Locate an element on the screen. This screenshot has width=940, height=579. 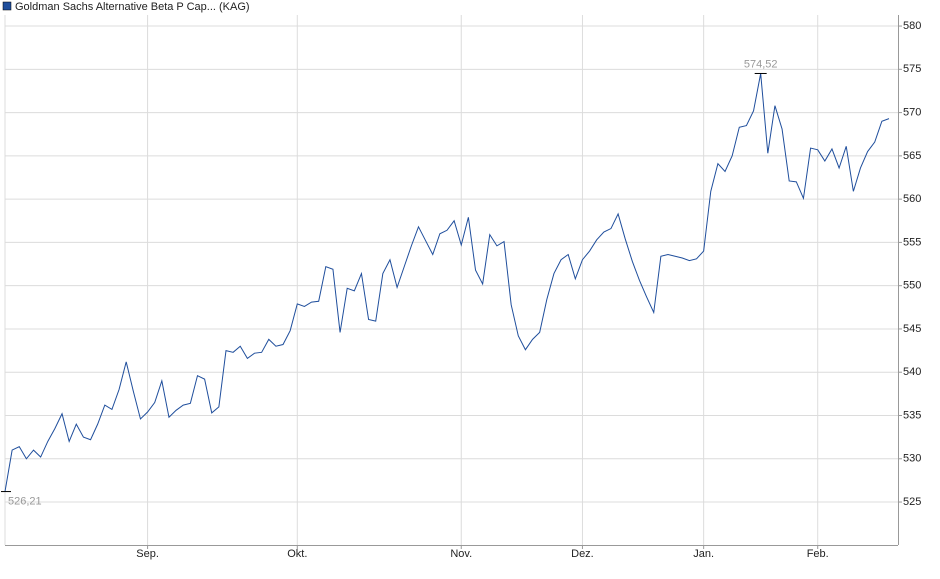
x-tick-label: Nov. is located at coordinates (461, 554).